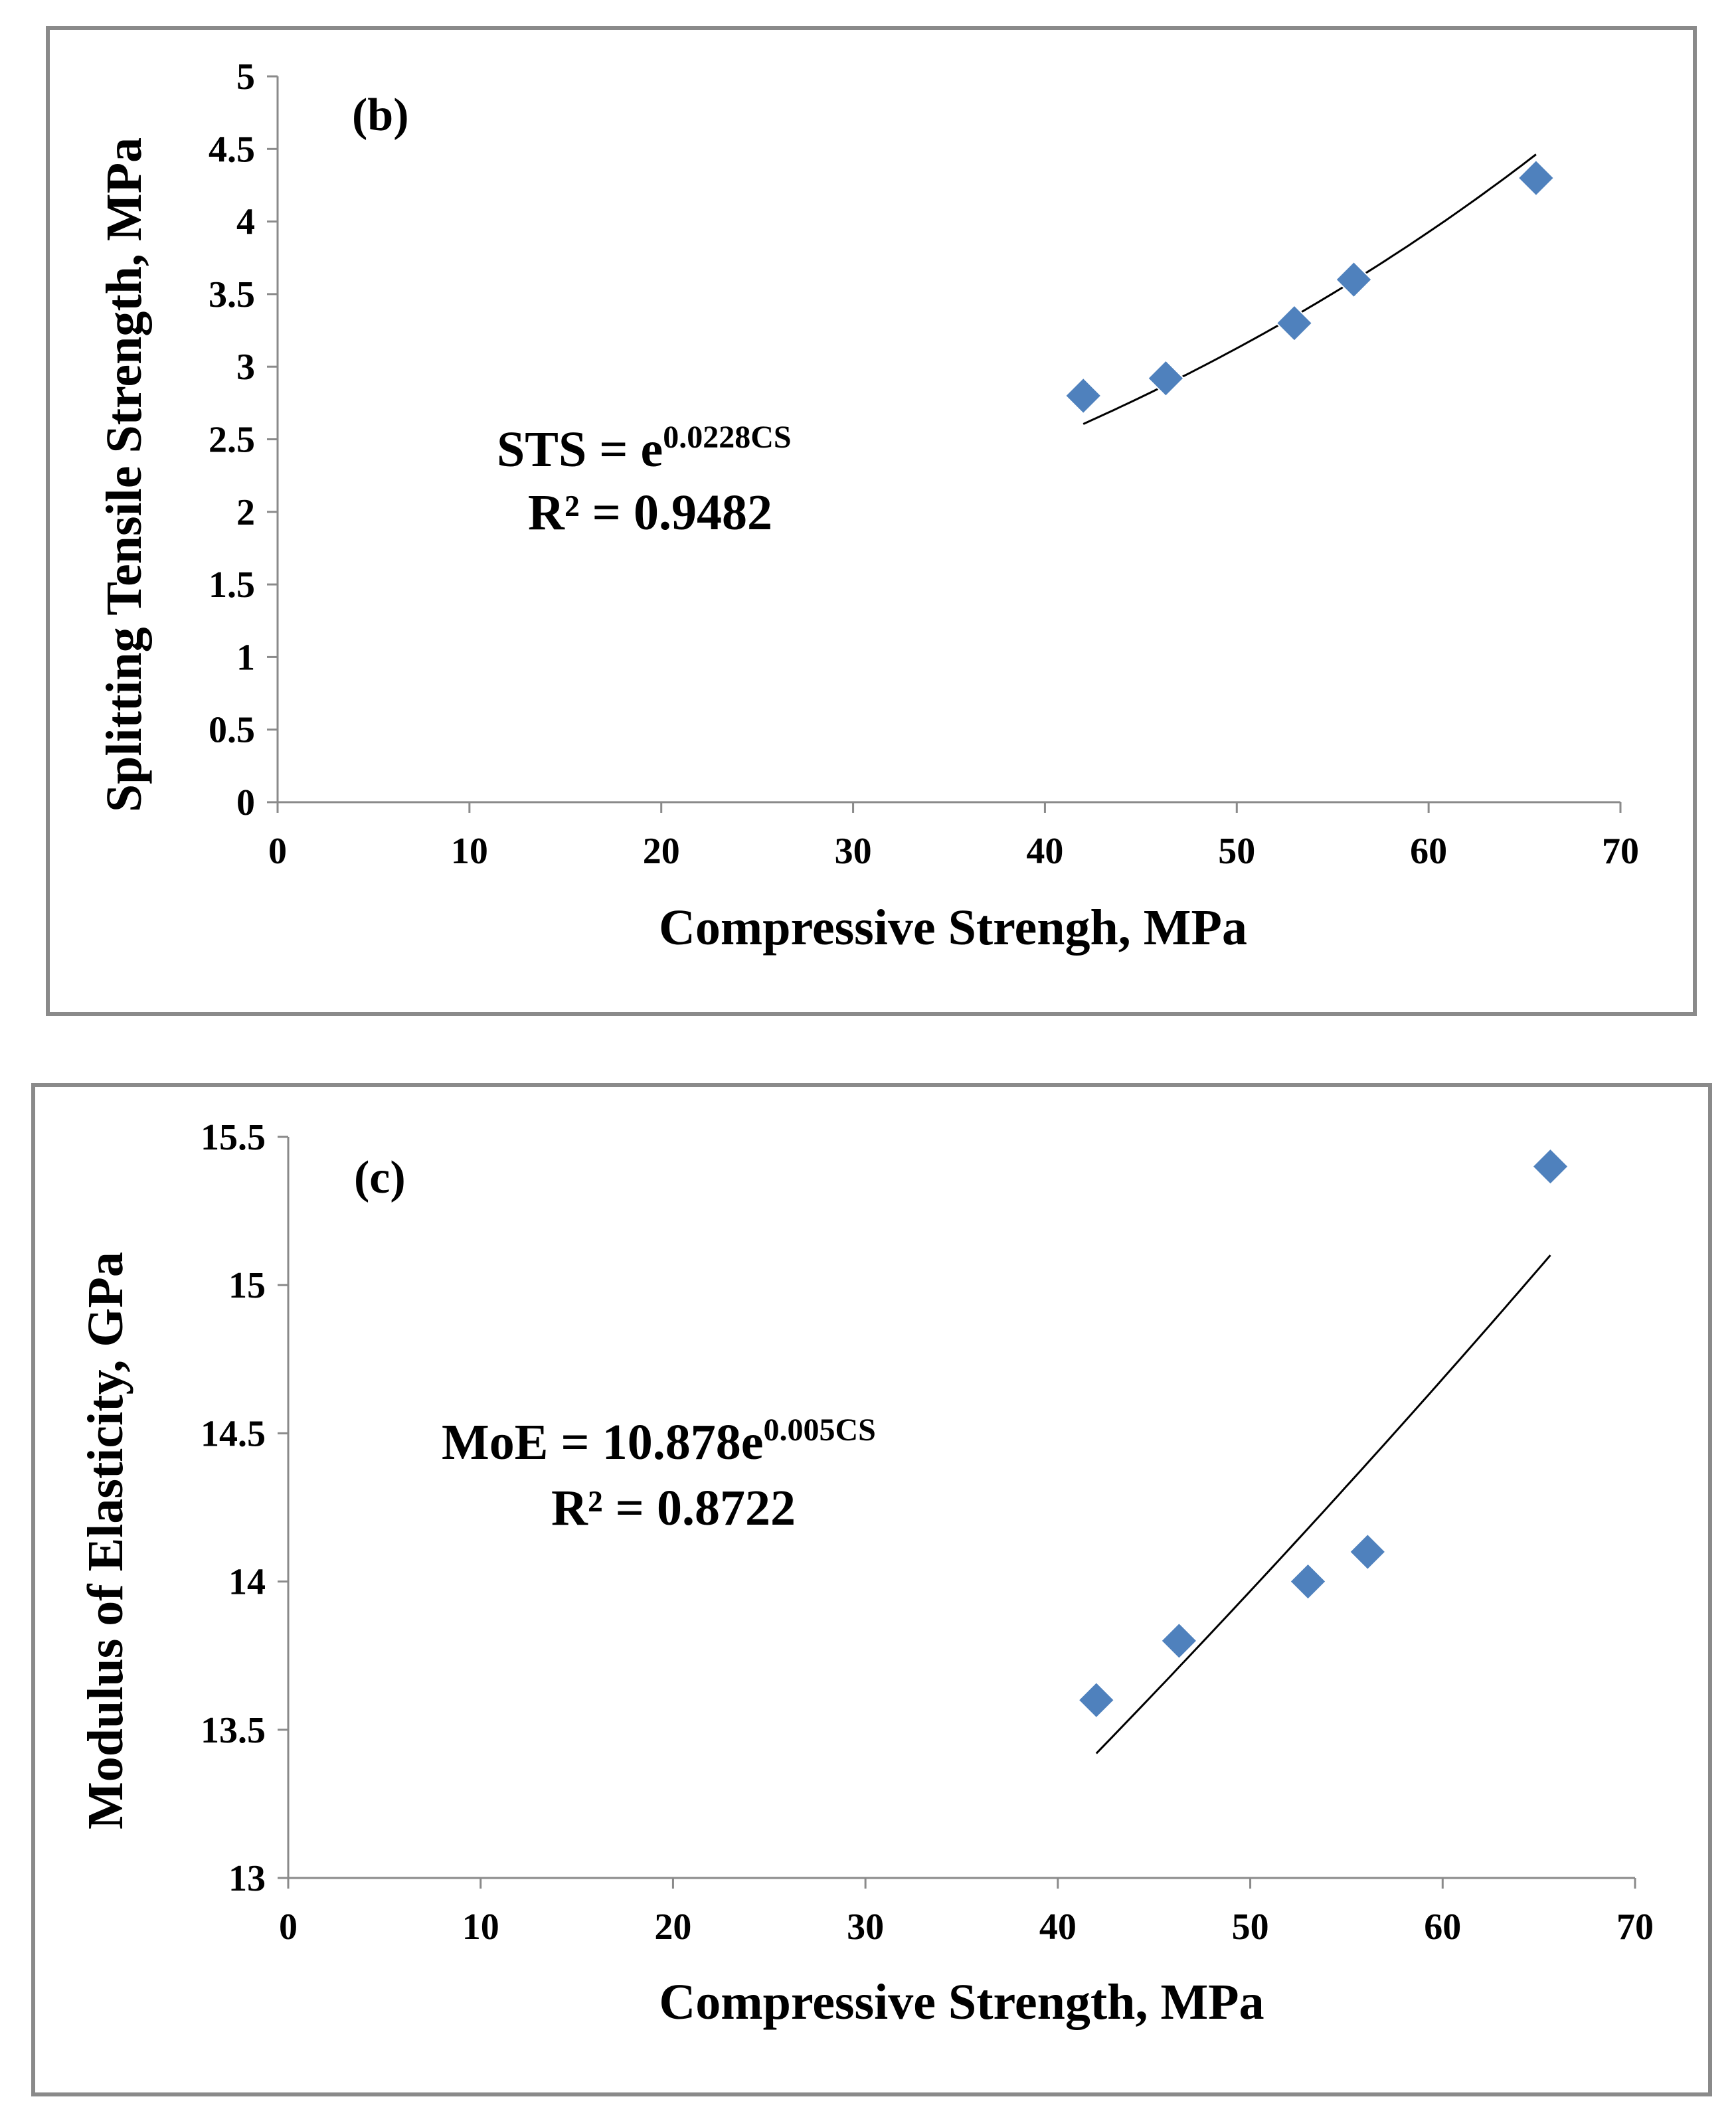  What do you see at coordinates (246, 512) in the screenshot?
I see `y-tick-label-b: 2` at bounding box center [246, 512].